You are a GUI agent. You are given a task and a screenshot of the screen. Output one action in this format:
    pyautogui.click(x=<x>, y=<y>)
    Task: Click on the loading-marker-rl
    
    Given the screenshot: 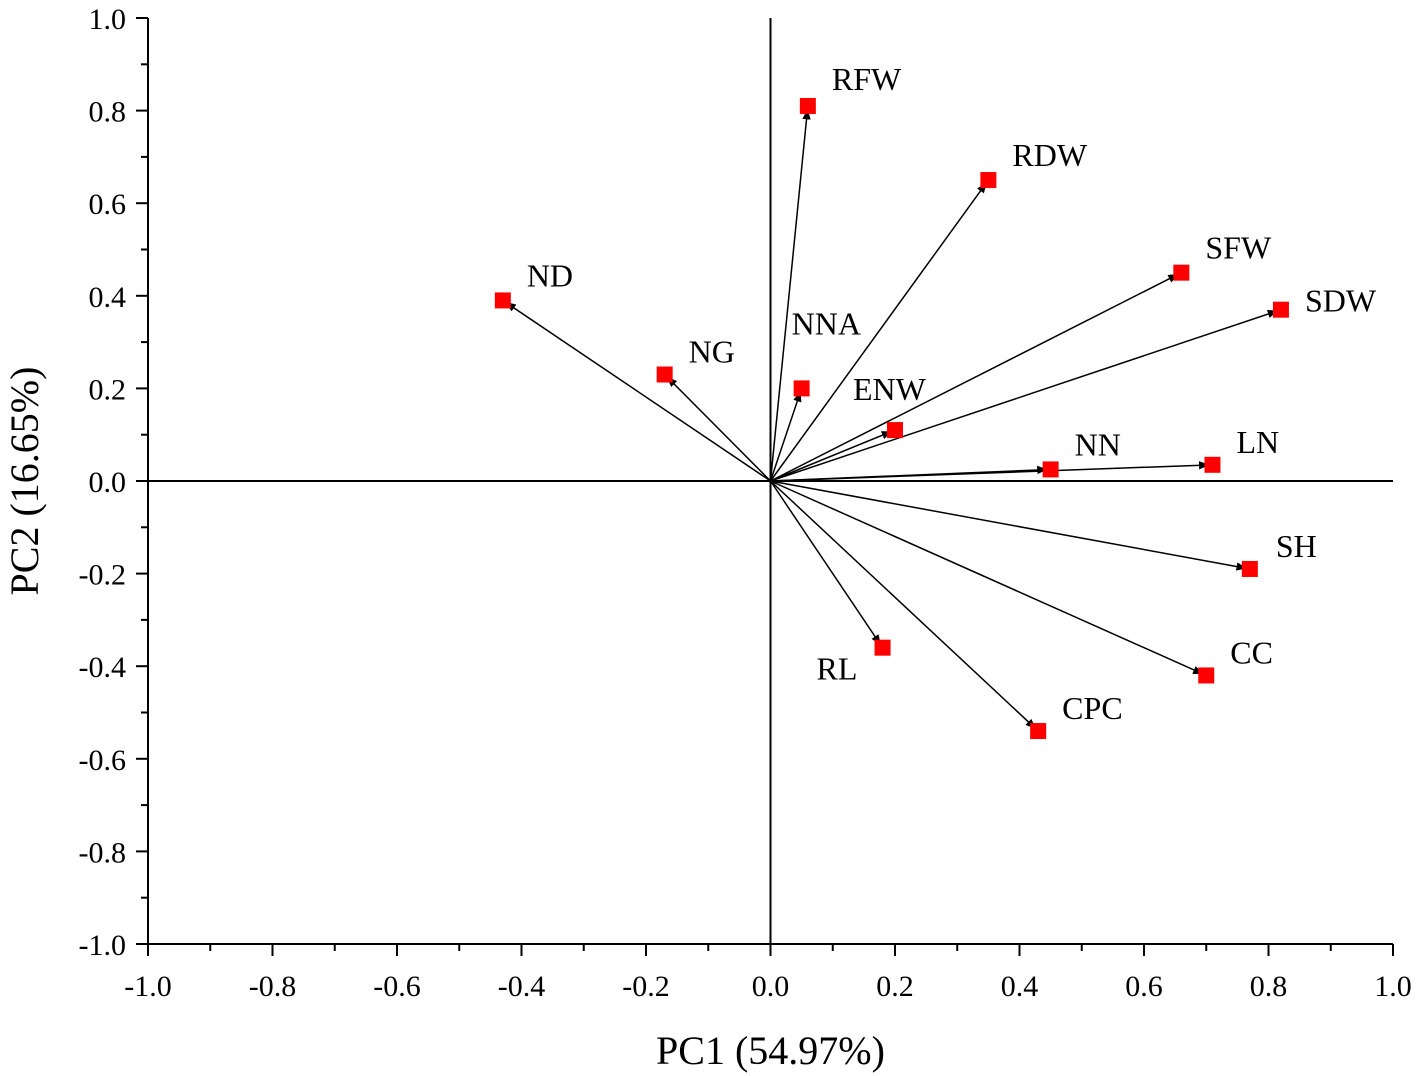 What is the action you would take?
    pyautogui.click(x=882, y=647)
    